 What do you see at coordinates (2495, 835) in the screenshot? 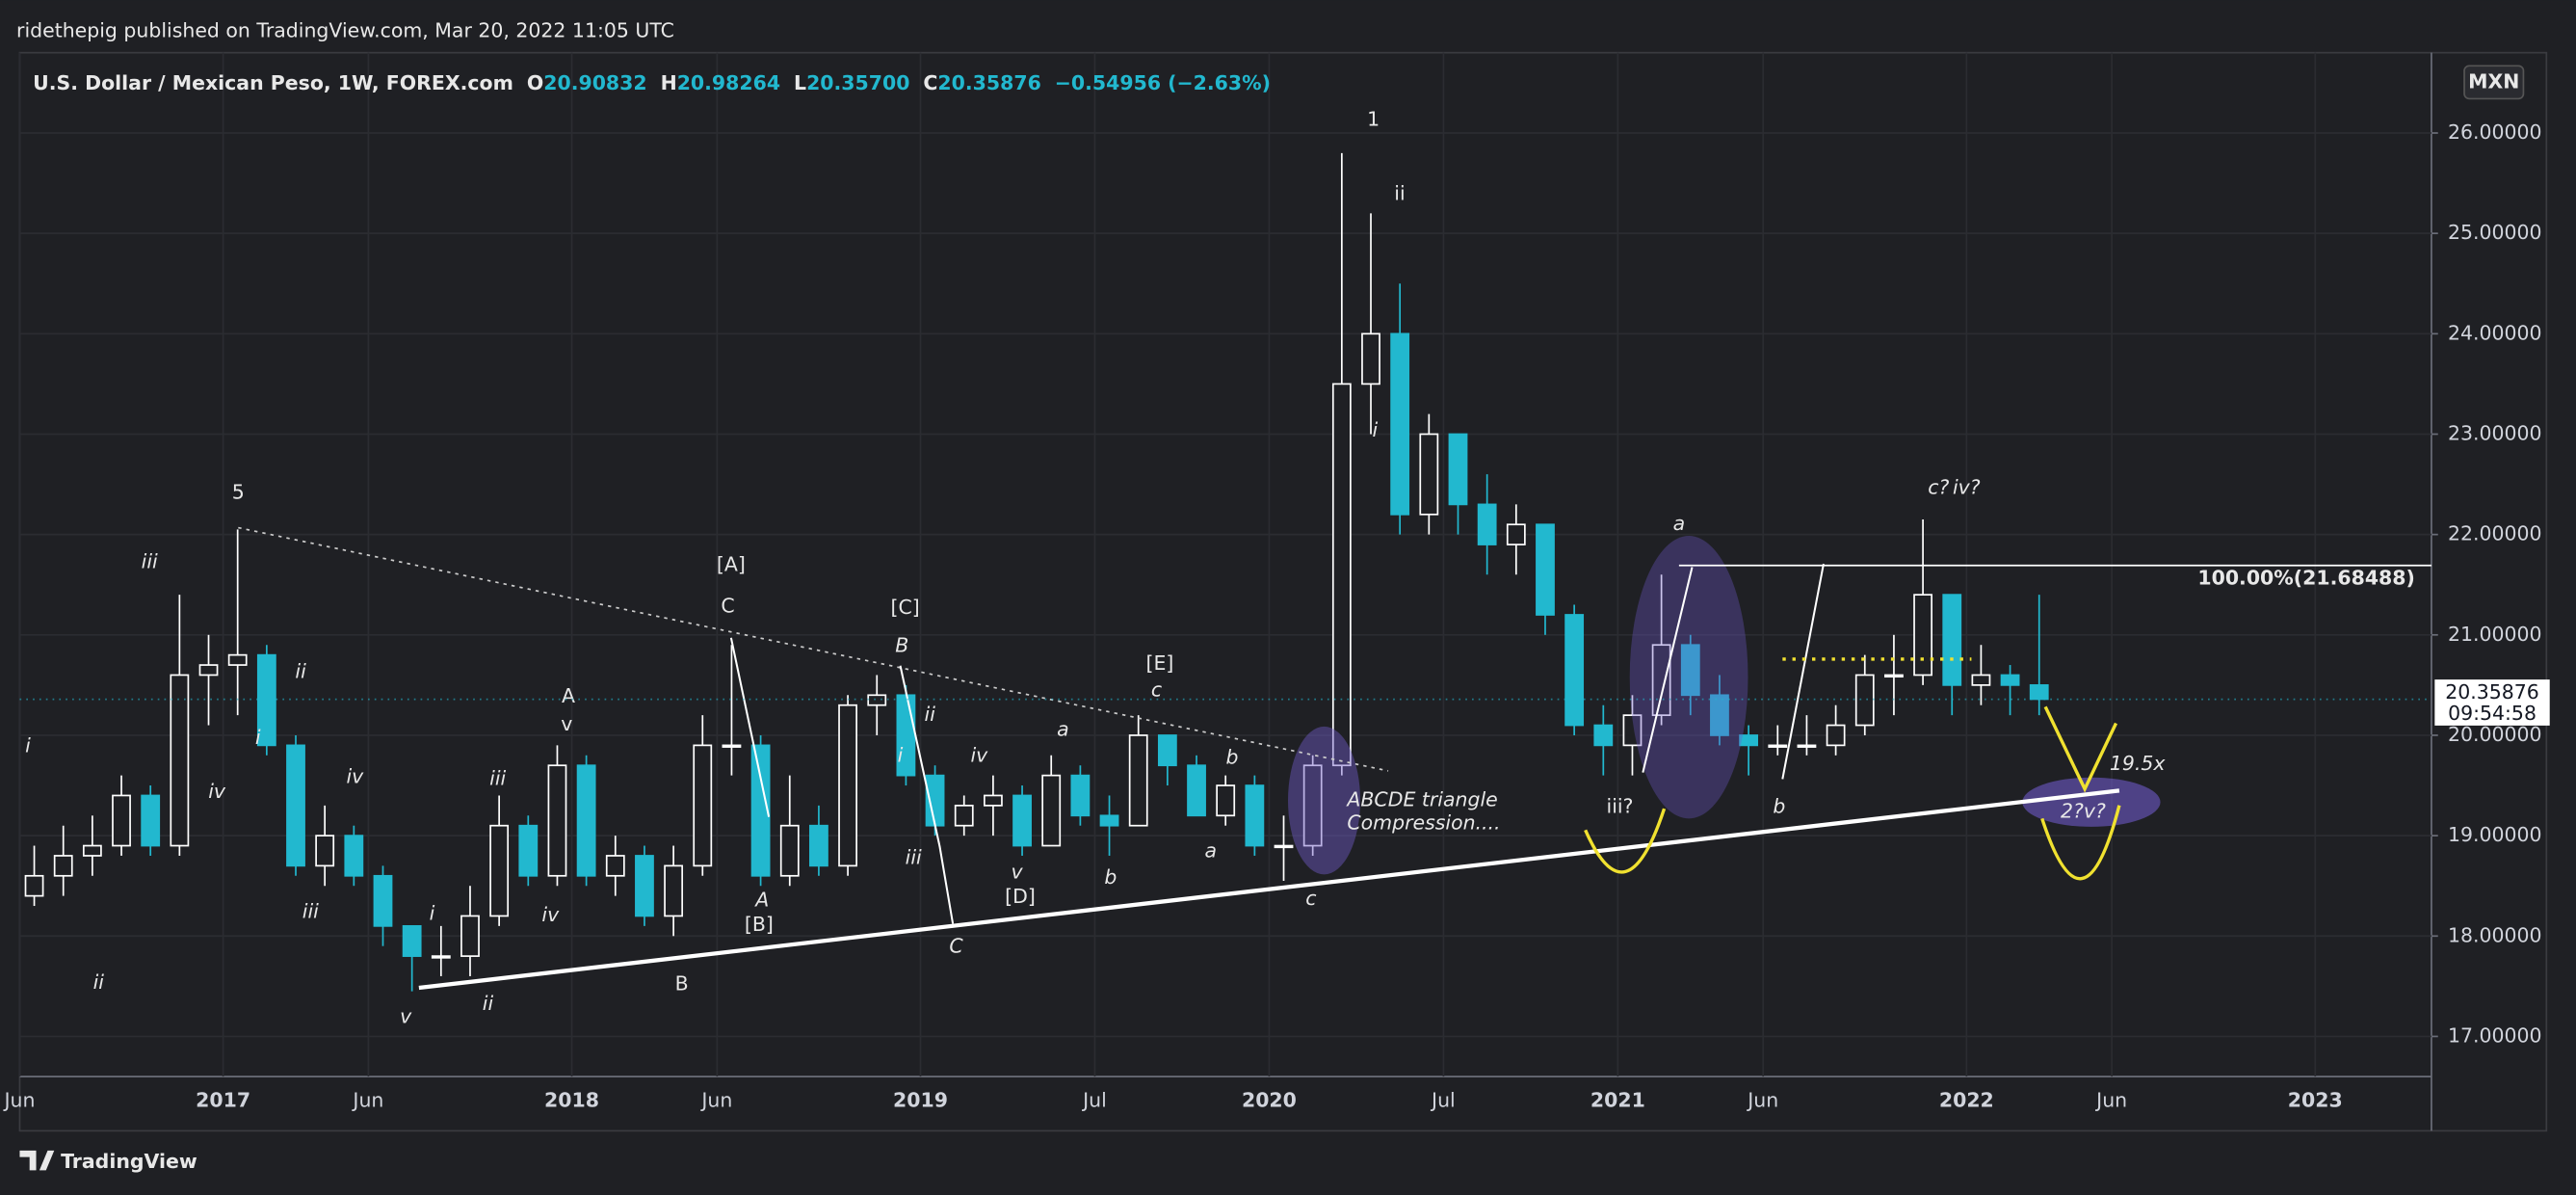
I see `y-tick-label: 19.00000` at bounding box center [2495, 835].